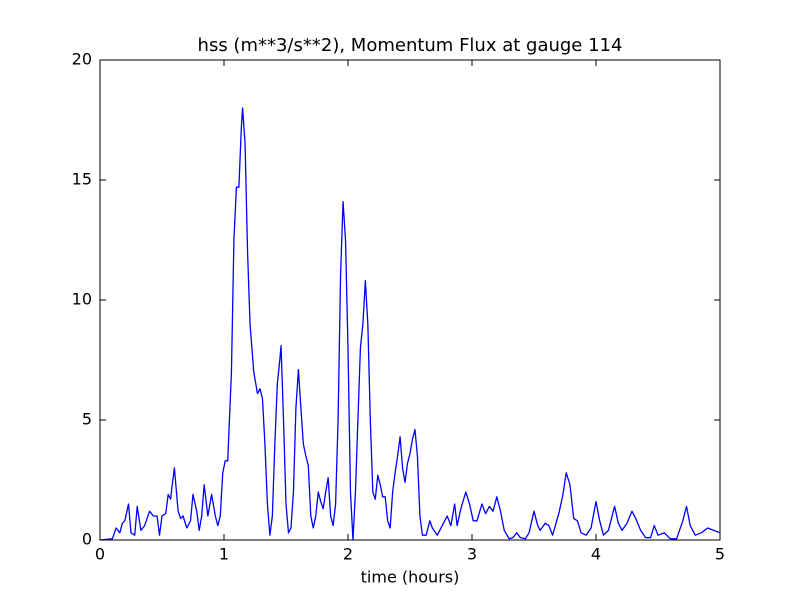  What do you see at coordinates (348, 554) in the screenshot?
I see `x-tick-label: 2` at bounding box center [348, 554].